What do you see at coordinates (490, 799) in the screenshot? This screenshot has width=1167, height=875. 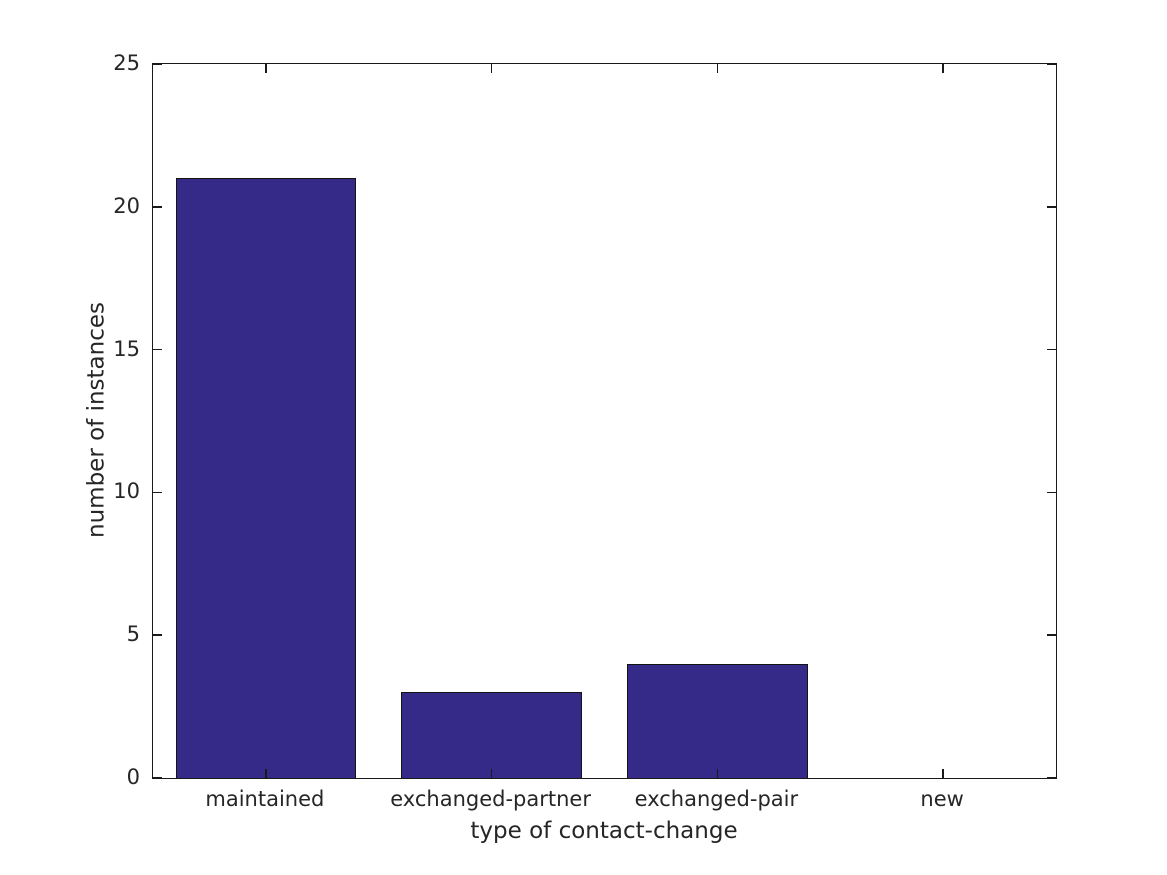 I see `x-tick-label-exchanged-partner: exchanged-partner` at bounding box center [490, 799].